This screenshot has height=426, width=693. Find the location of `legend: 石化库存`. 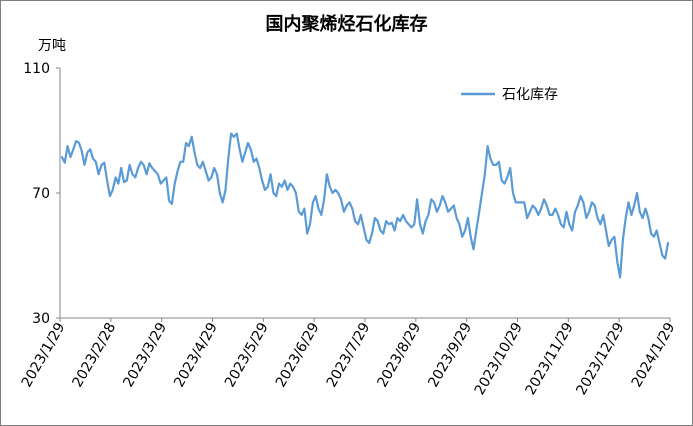

legend: 石化库存 is located at coordinates (509, 95).